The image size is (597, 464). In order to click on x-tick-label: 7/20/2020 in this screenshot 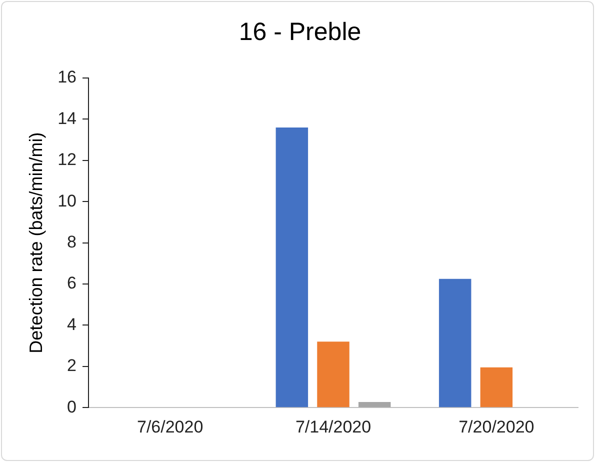, I will do `click(496, 426)`.